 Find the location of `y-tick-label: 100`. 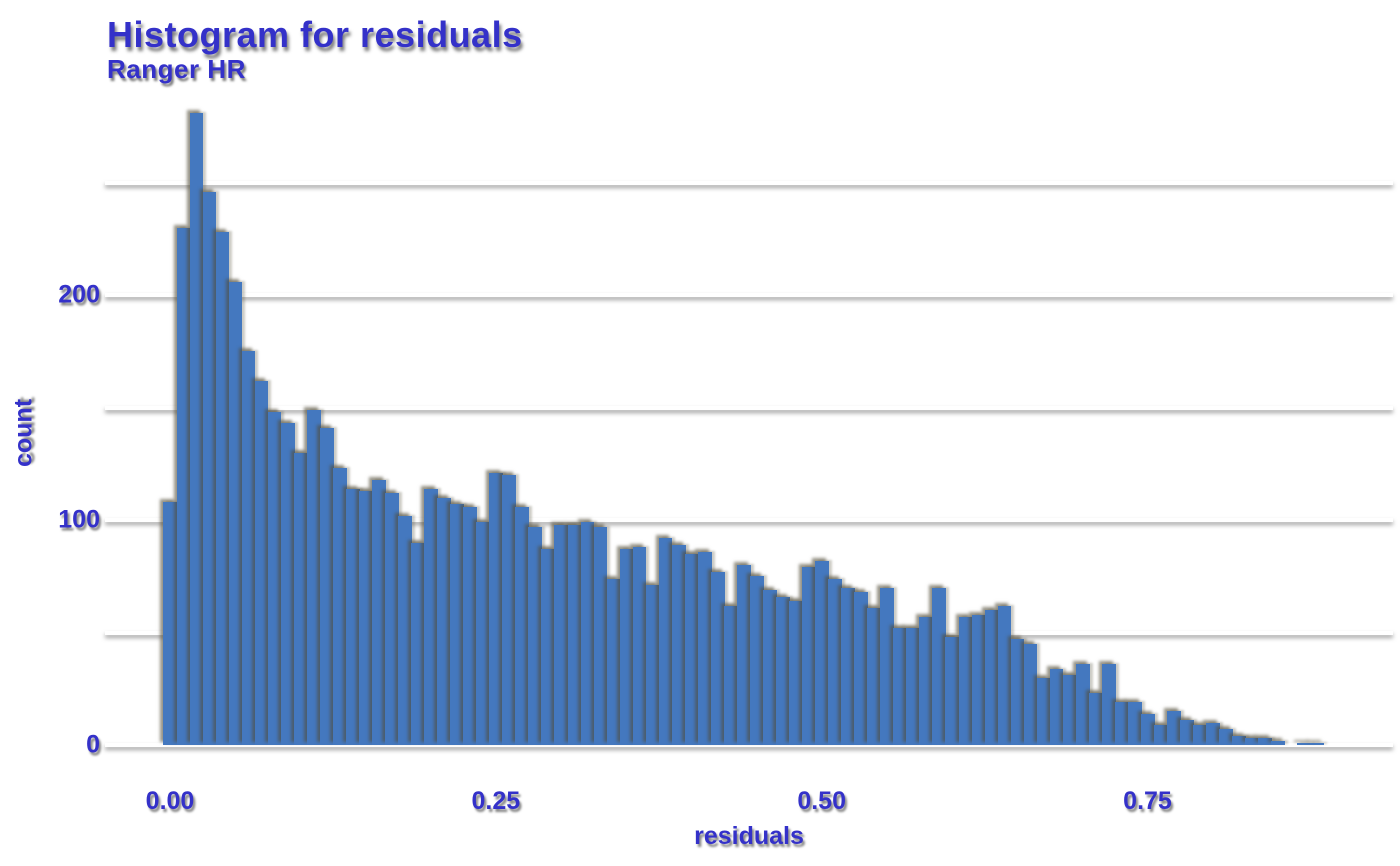

y-tick-label: 100 is located at coordinates (79, 519).